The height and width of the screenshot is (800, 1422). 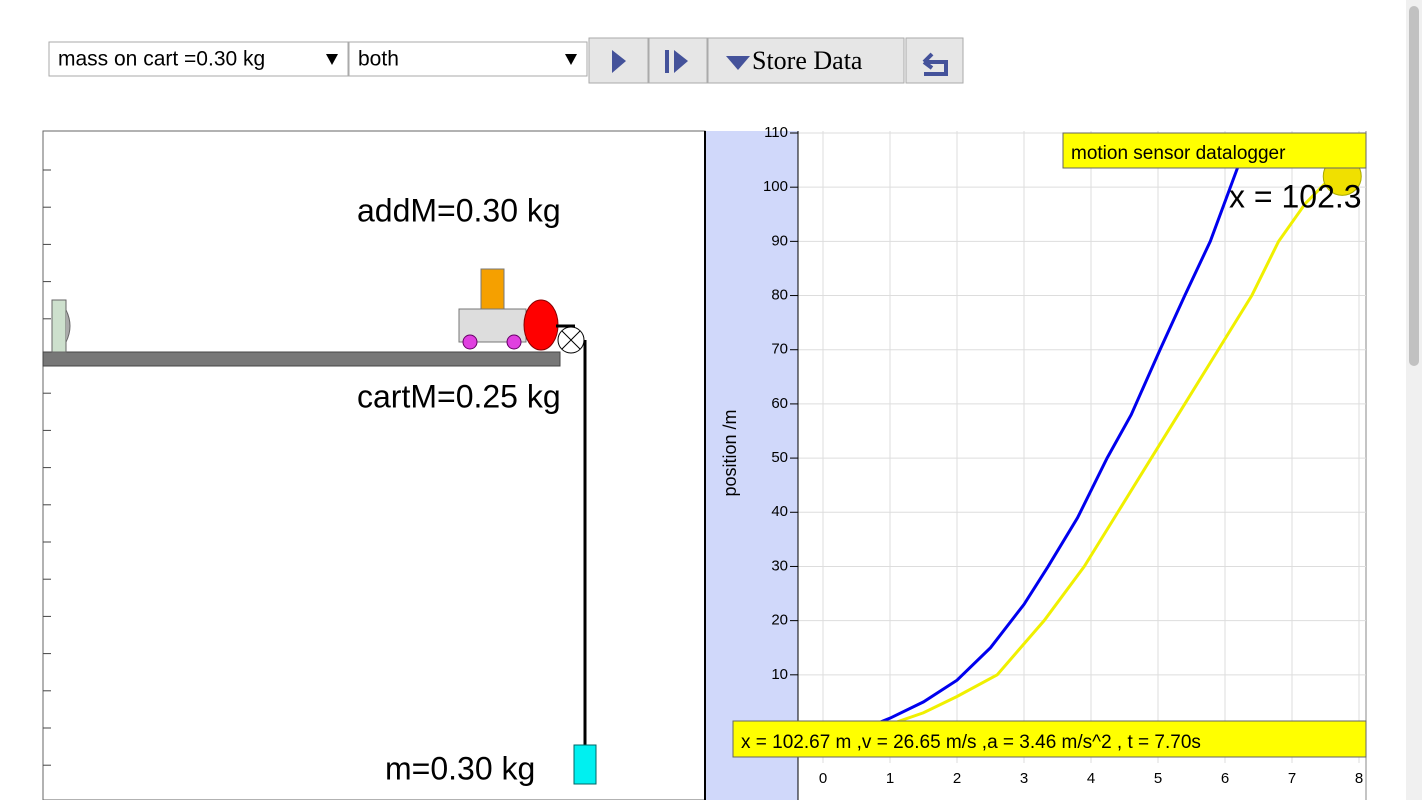 I want to click on hanging-mass-label: m=0.30 kg, so click(x=460, y=768).